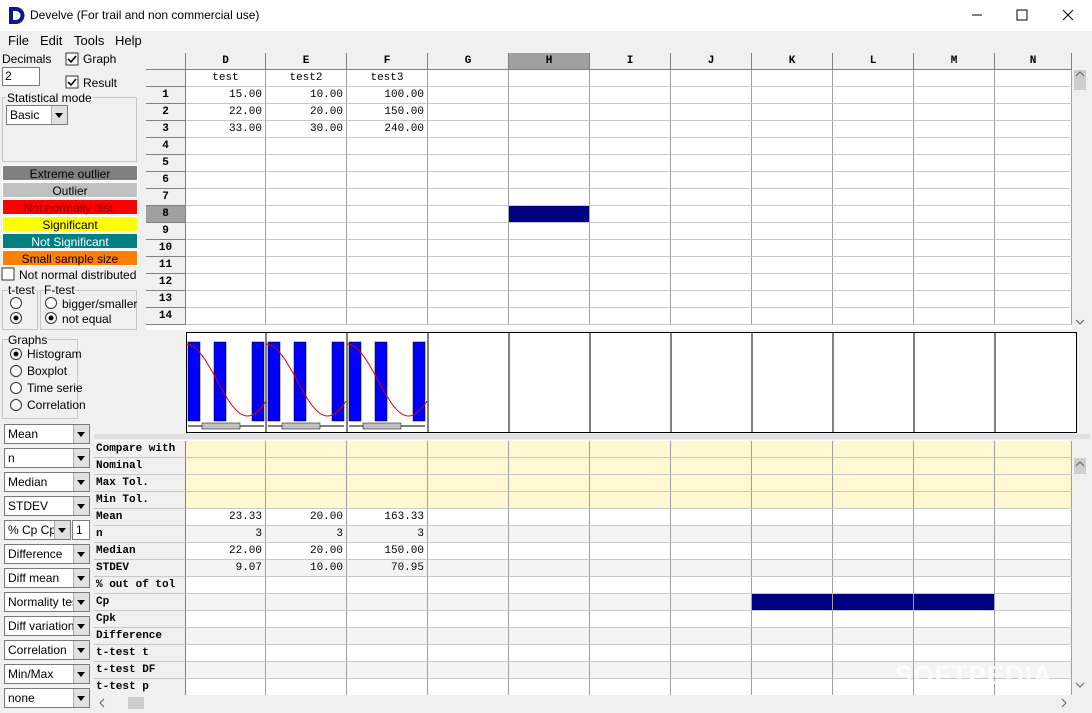  I want to click on column-header: M, so click(954, 61).